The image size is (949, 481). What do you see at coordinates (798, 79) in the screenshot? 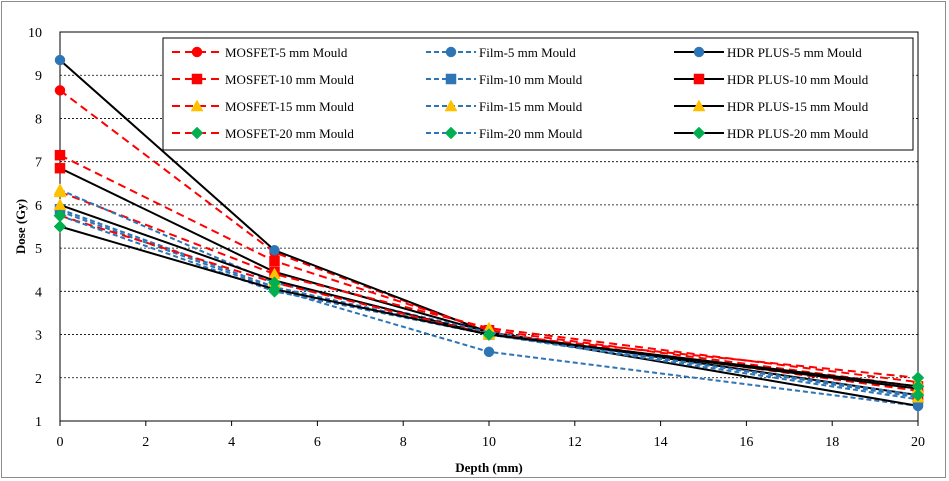
I see `legend-label: HDR PLUS-10 mm Mould` at bounding box center [798, 79].